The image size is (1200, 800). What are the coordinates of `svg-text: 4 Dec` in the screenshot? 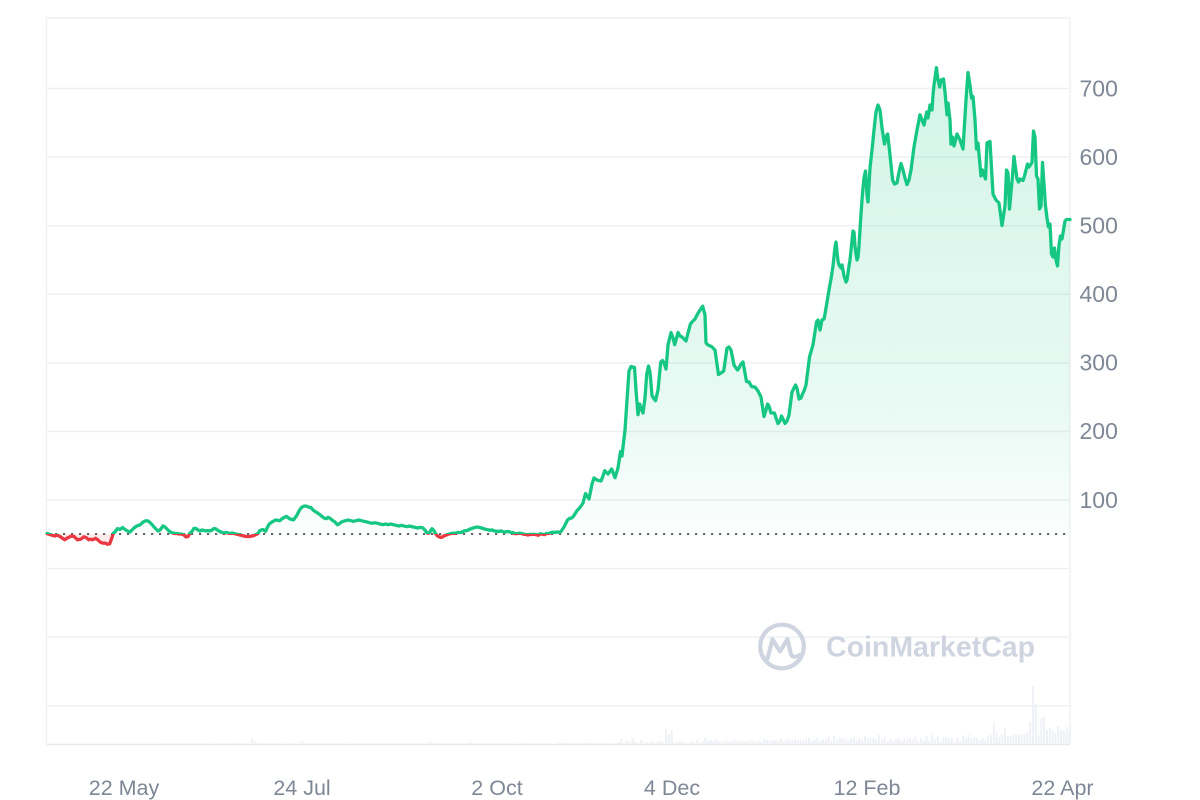 It's located at (672, 788).